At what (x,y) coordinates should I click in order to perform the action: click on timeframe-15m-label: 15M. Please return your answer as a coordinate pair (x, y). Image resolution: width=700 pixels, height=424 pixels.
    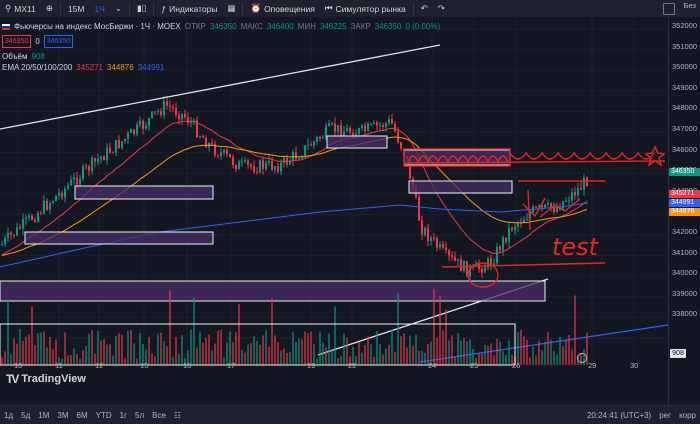
    Looking at the image, I should click on (76, 8).